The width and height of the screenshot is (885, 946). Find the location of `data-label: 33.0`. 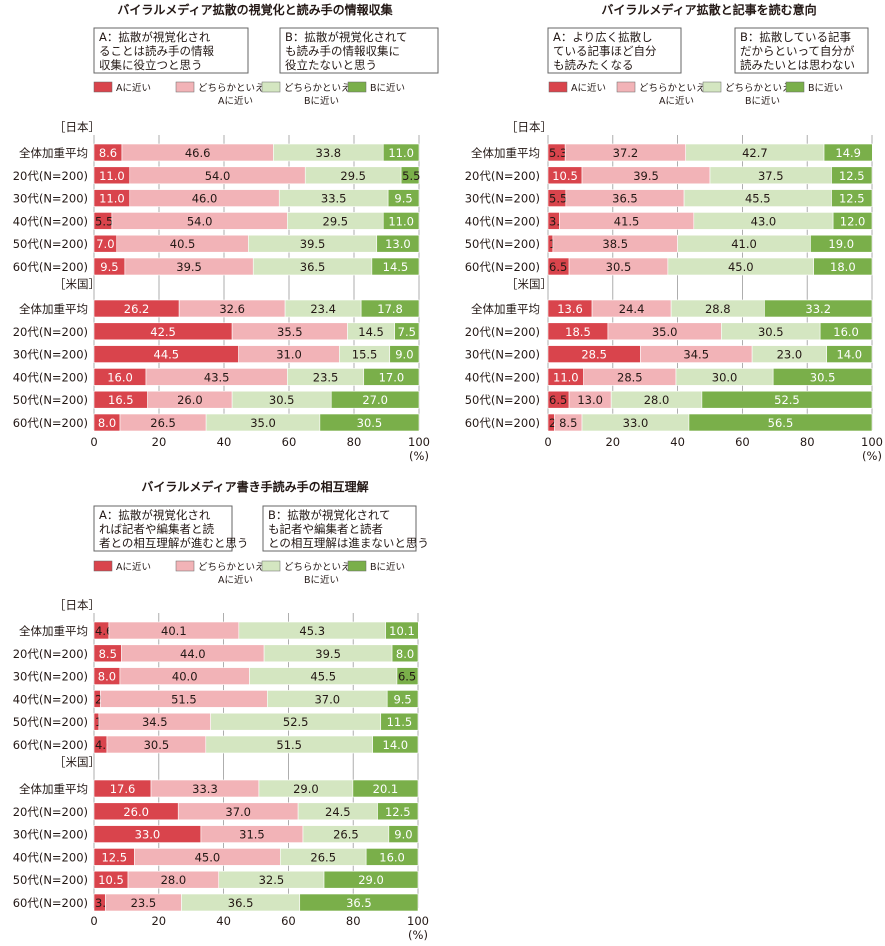

data-label: 33.0 is located at coordinates (636, 423).